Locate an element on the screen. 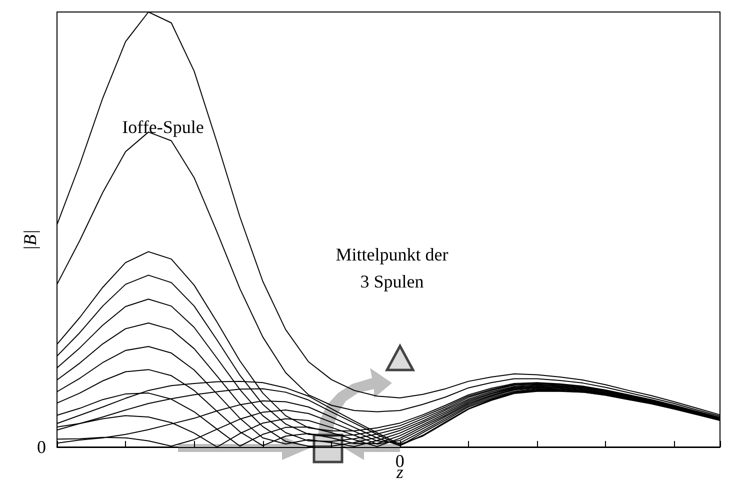 This screenshot has height=486, width=731. text: 0 is located at coordinates (41, 447).